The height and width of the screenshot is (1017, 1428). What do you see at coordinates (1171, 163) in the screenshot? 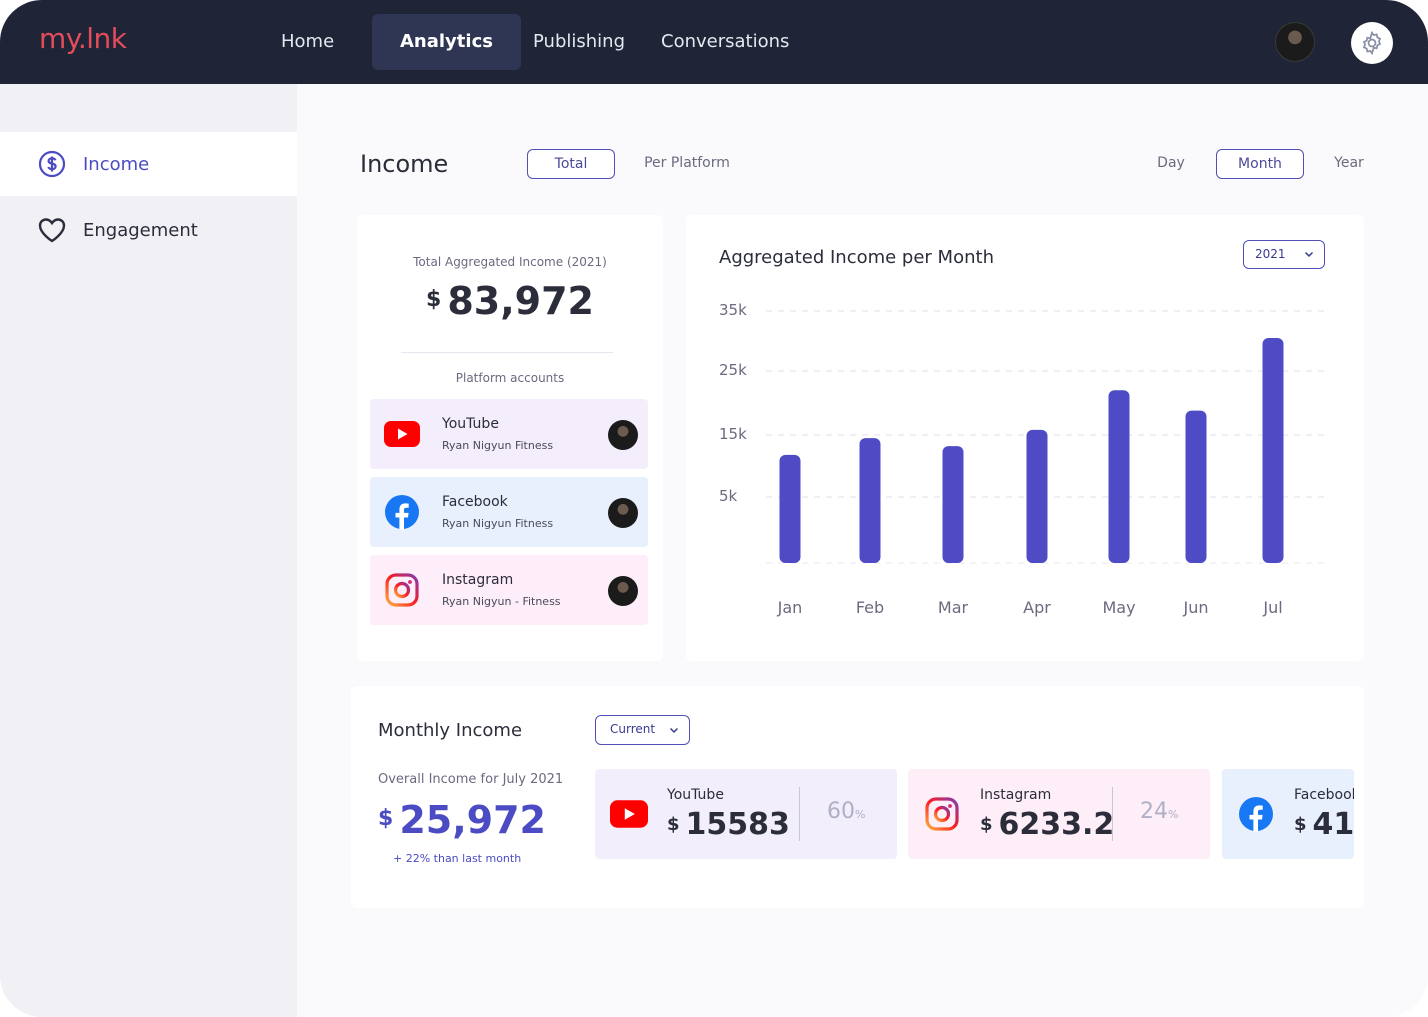
I see `toggle-day: Day` at bounding box center [1171, 163].